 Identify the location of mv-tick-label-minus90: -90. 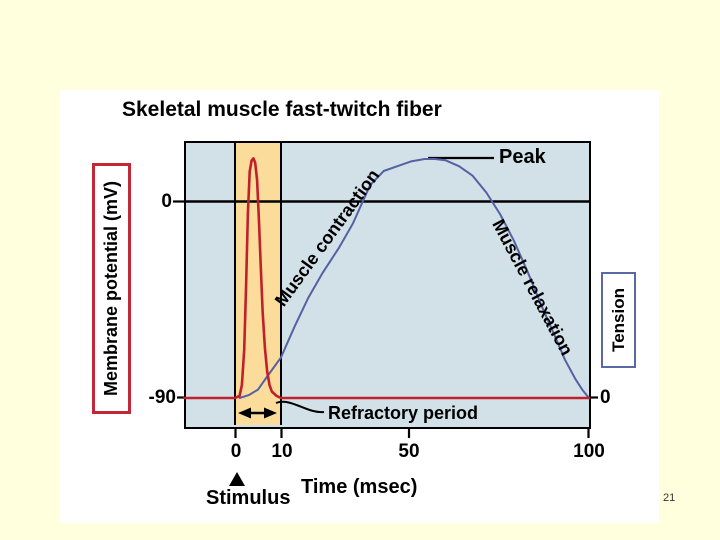
(162, 397).